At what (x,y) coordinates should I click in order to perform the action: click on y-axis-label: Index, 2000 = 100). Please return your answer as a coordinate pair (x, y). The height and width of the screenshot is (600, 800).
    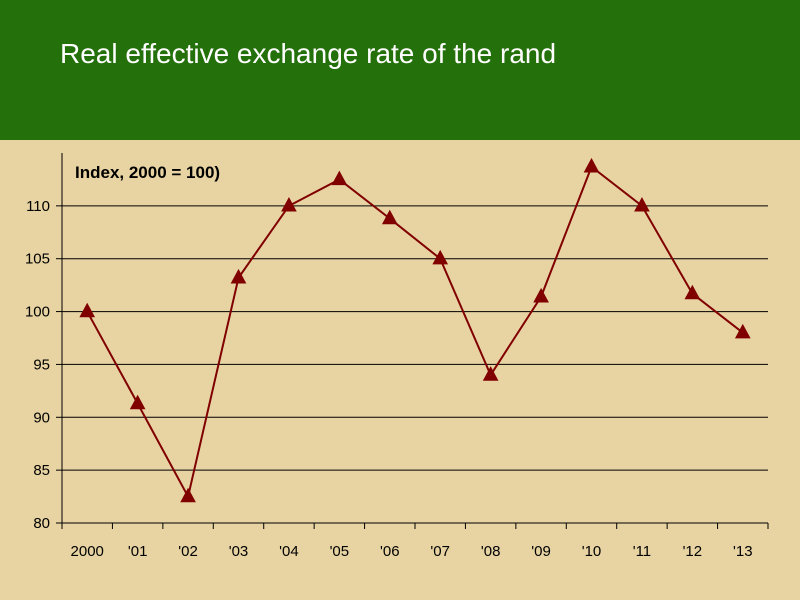
    Looking at the image, I should click on (147, 172).